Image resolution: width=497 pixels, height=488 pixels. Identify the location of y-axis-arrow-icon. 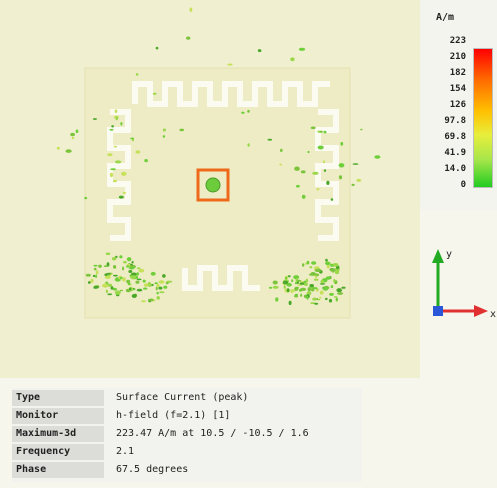
(438, 256).